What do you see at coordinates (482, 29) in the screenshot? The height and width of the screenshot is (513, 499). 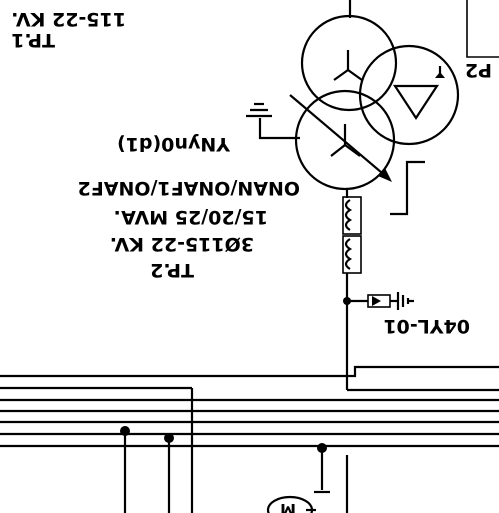 I see `p2-connection-line` at bounding box center [482, 29].